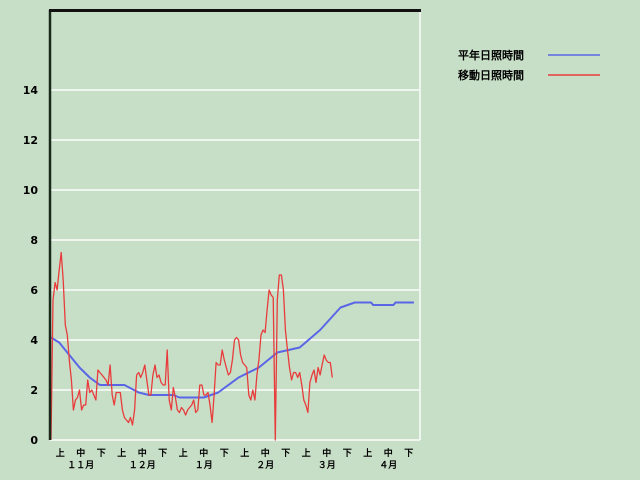 The height and width of the screenshot is (480, 640). Describe the element at coordinates (34, 440) in the screenshot. I see `y-tick-label: 0` at that location.